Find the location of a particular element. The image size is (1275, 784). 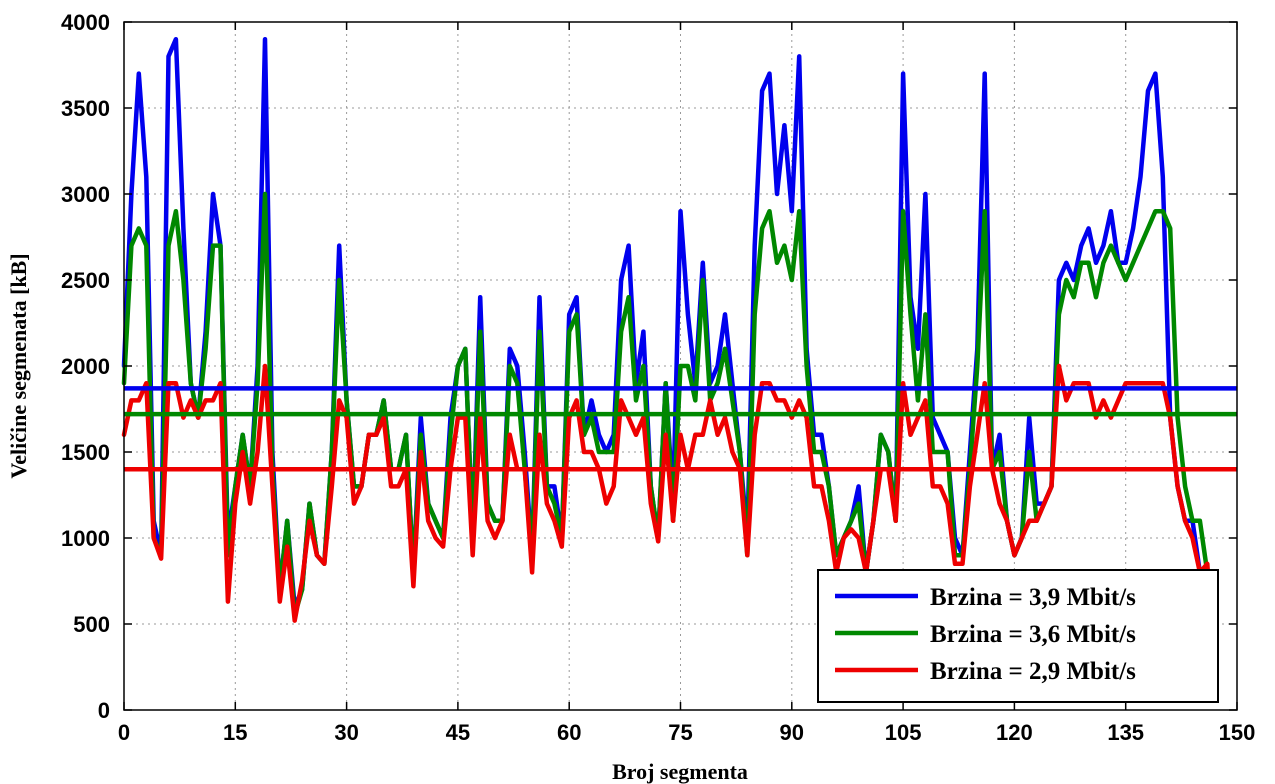

x-tick-label: 45 is located at coordinates (458, 732).